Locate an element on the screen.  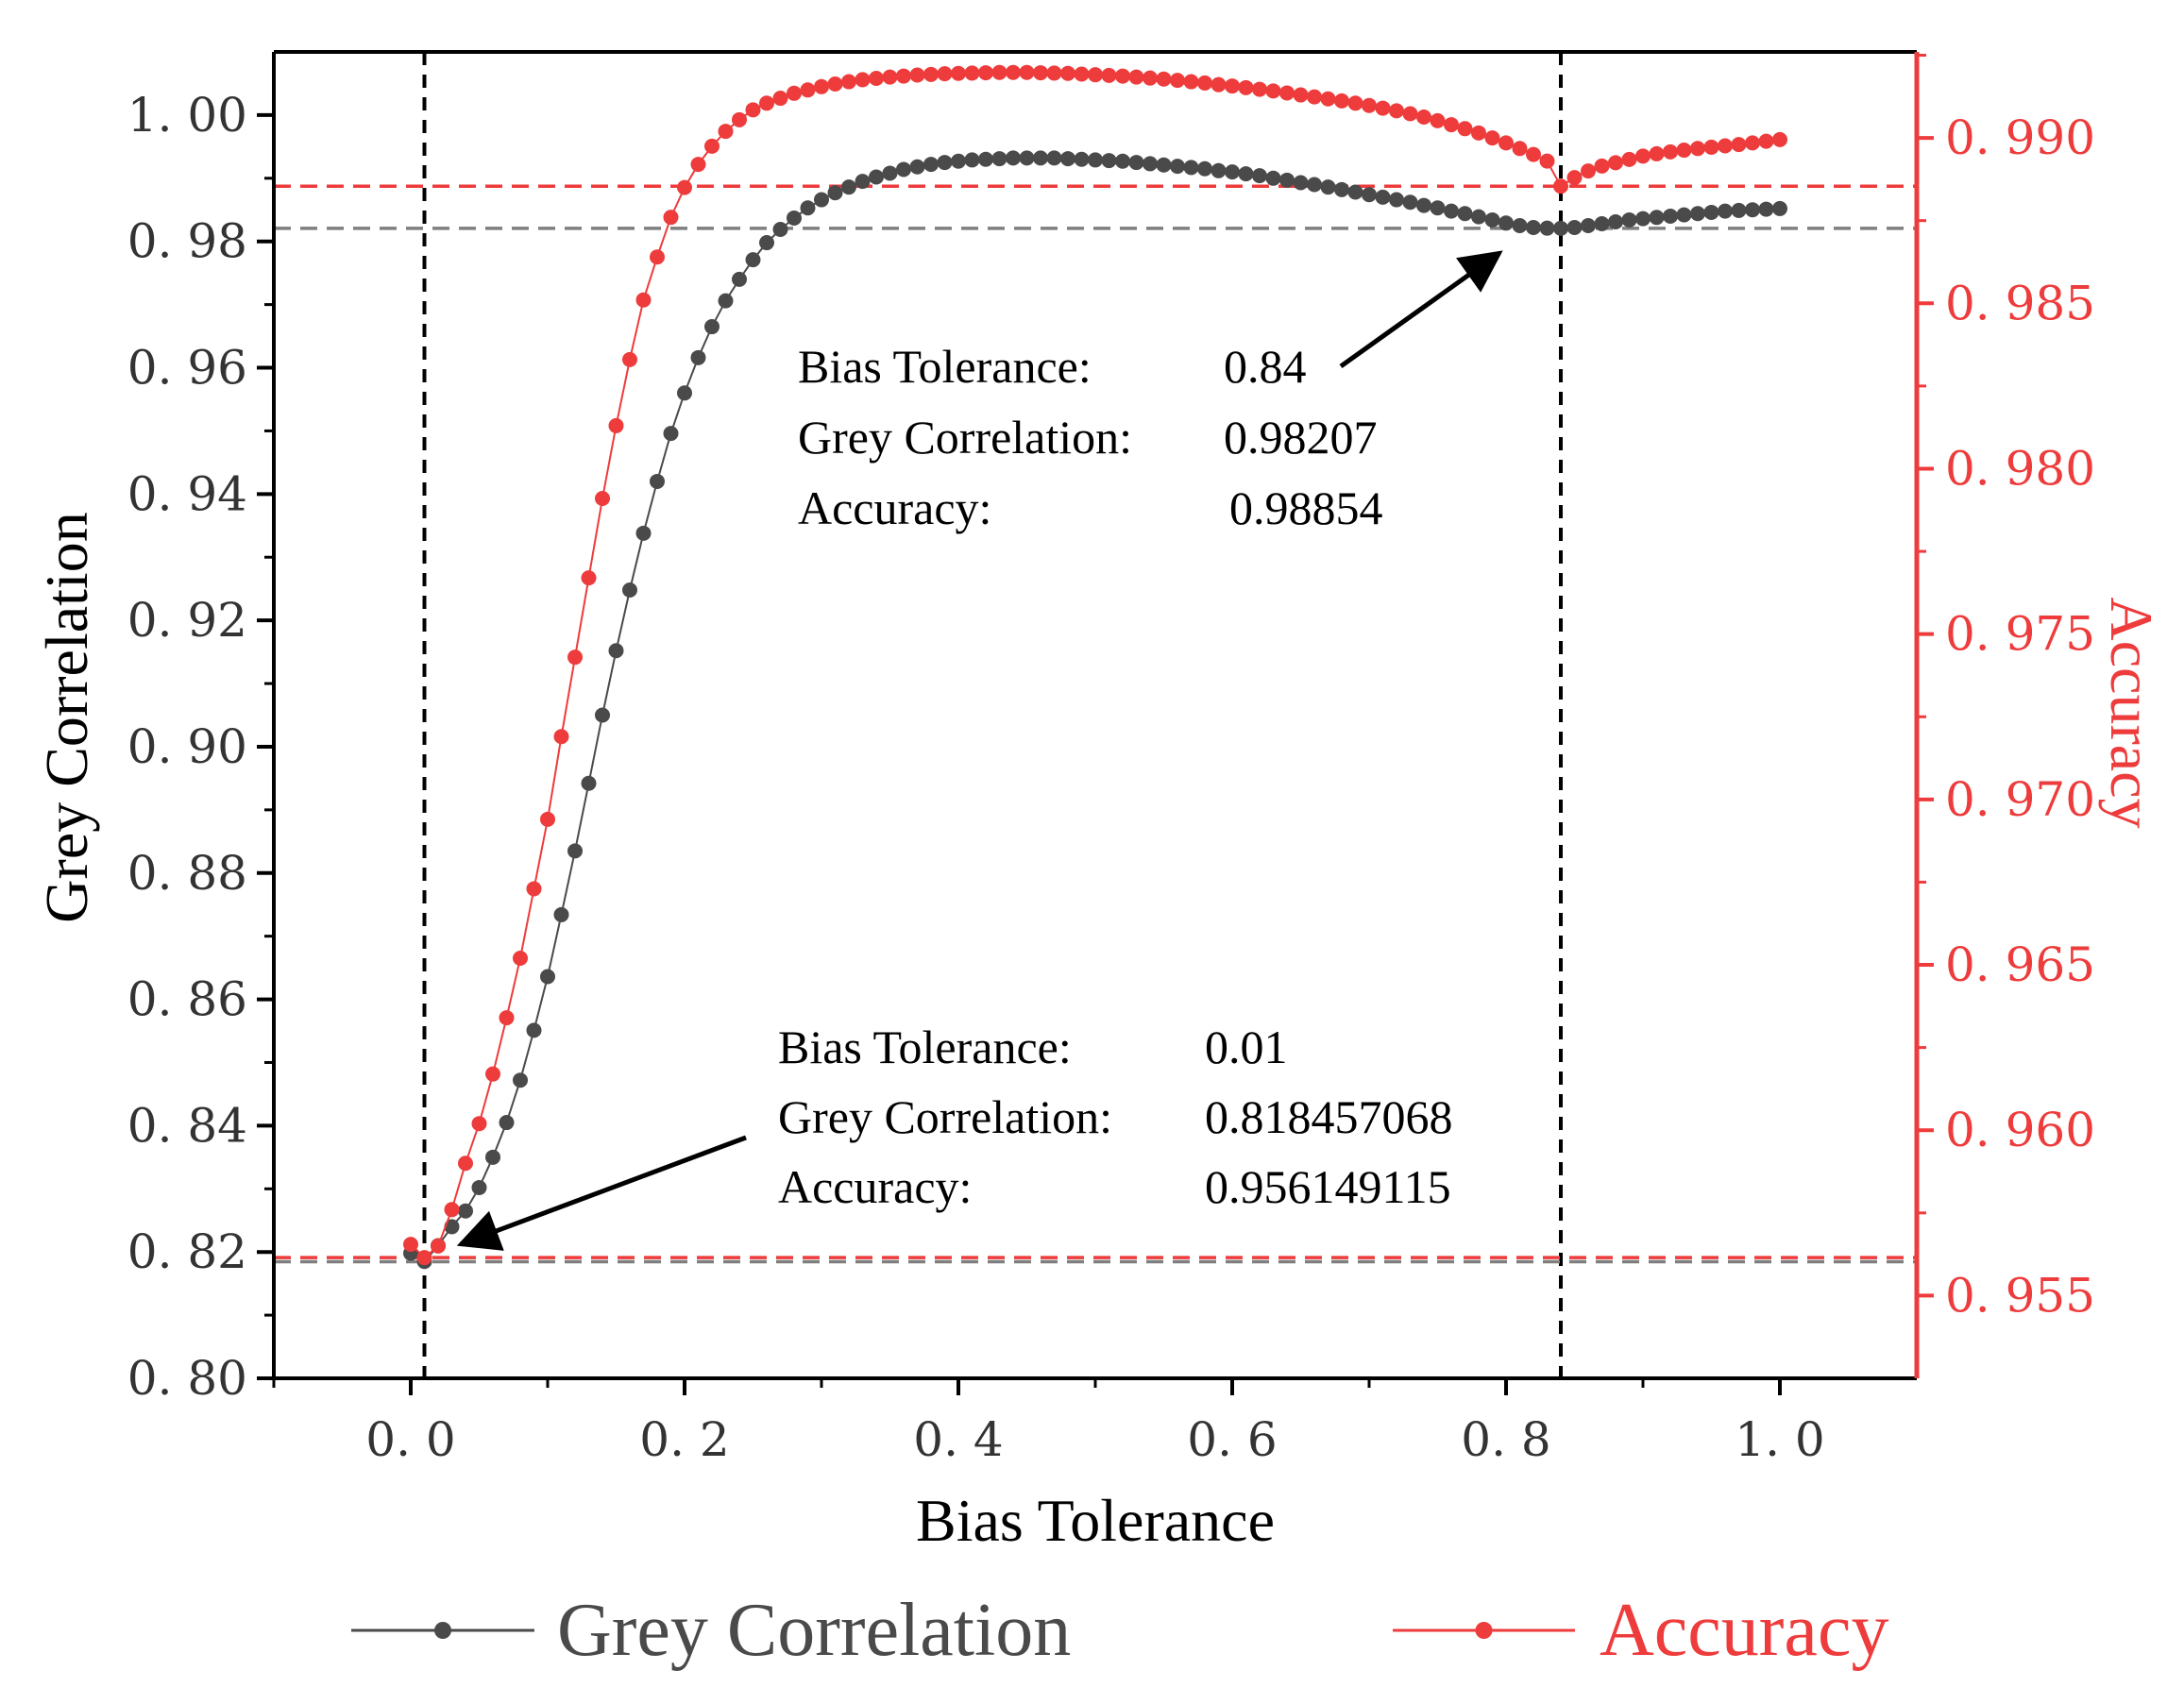
annotation-high-label: Bias Tolerance: is located at coordinates (945, 366).